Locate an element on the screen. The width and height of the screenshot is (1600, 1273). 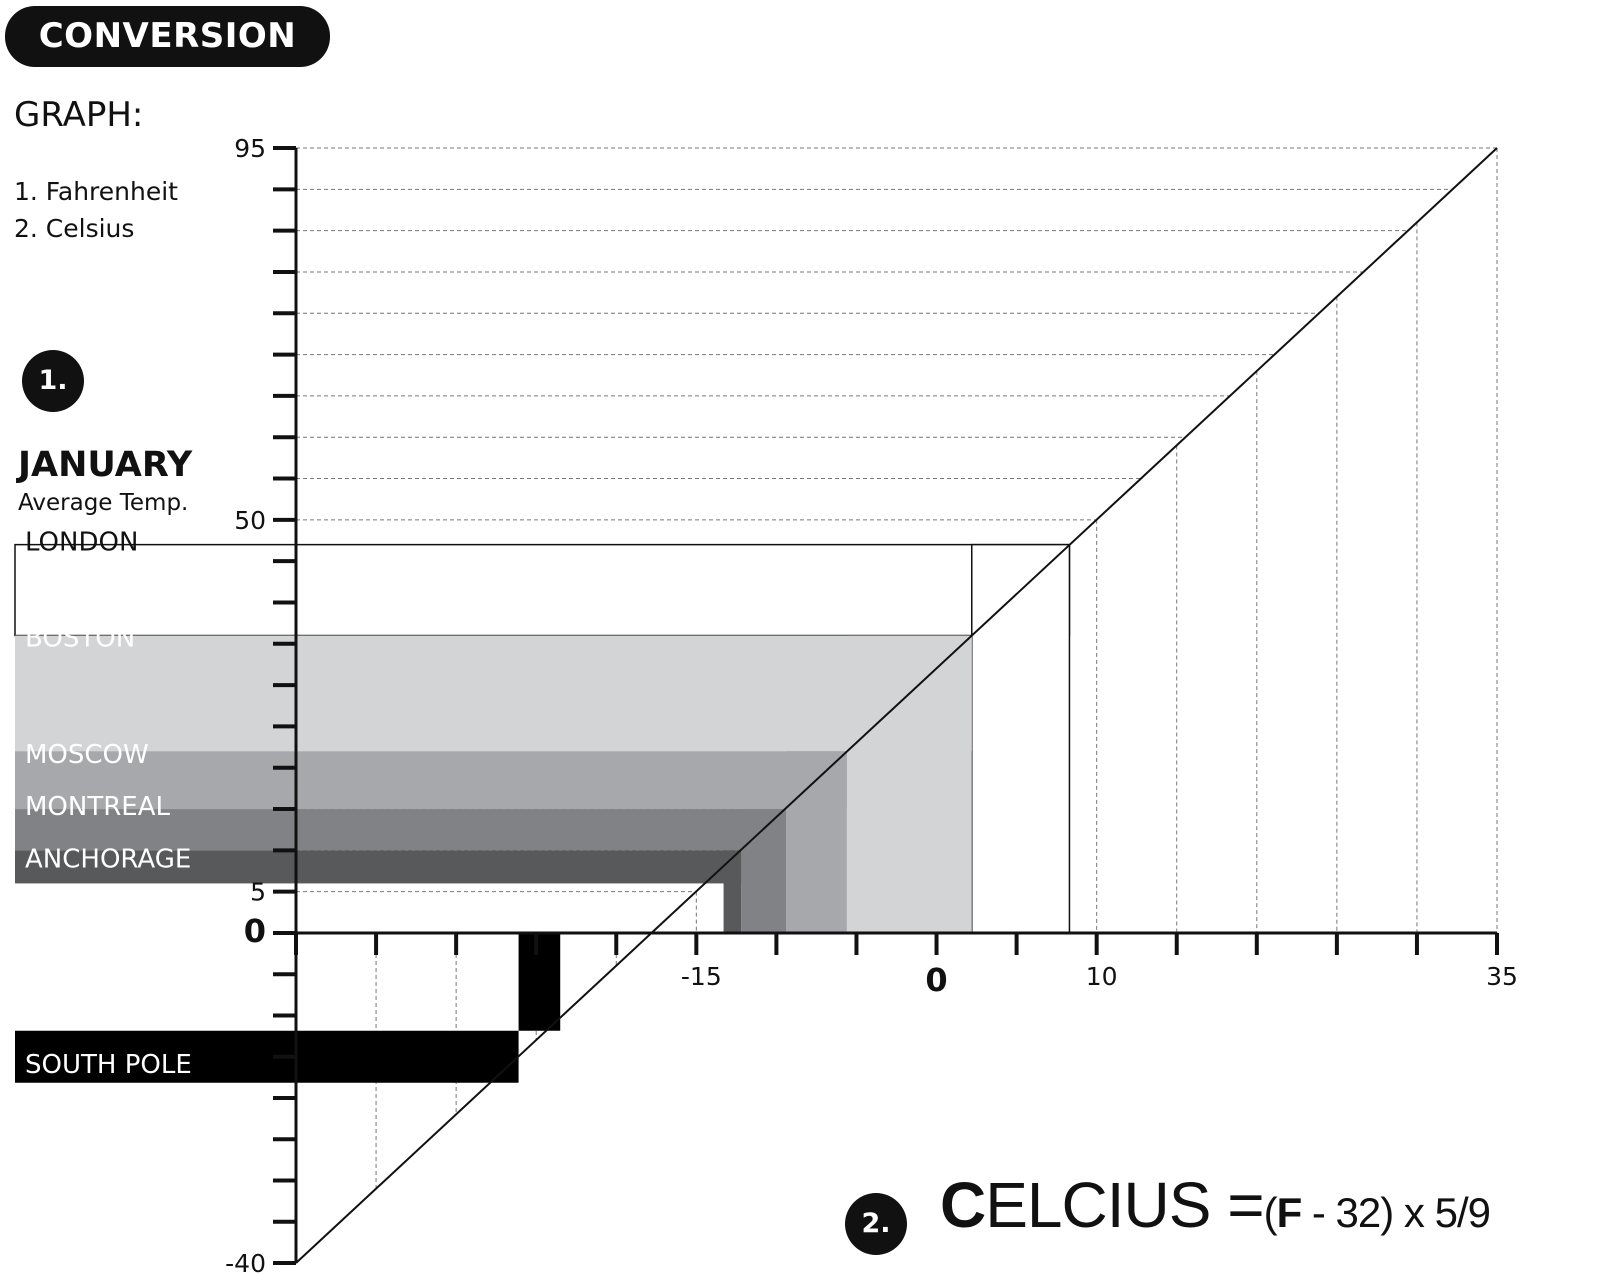
conversion-badge: CONVERSION is located at coordinates (167, 36).